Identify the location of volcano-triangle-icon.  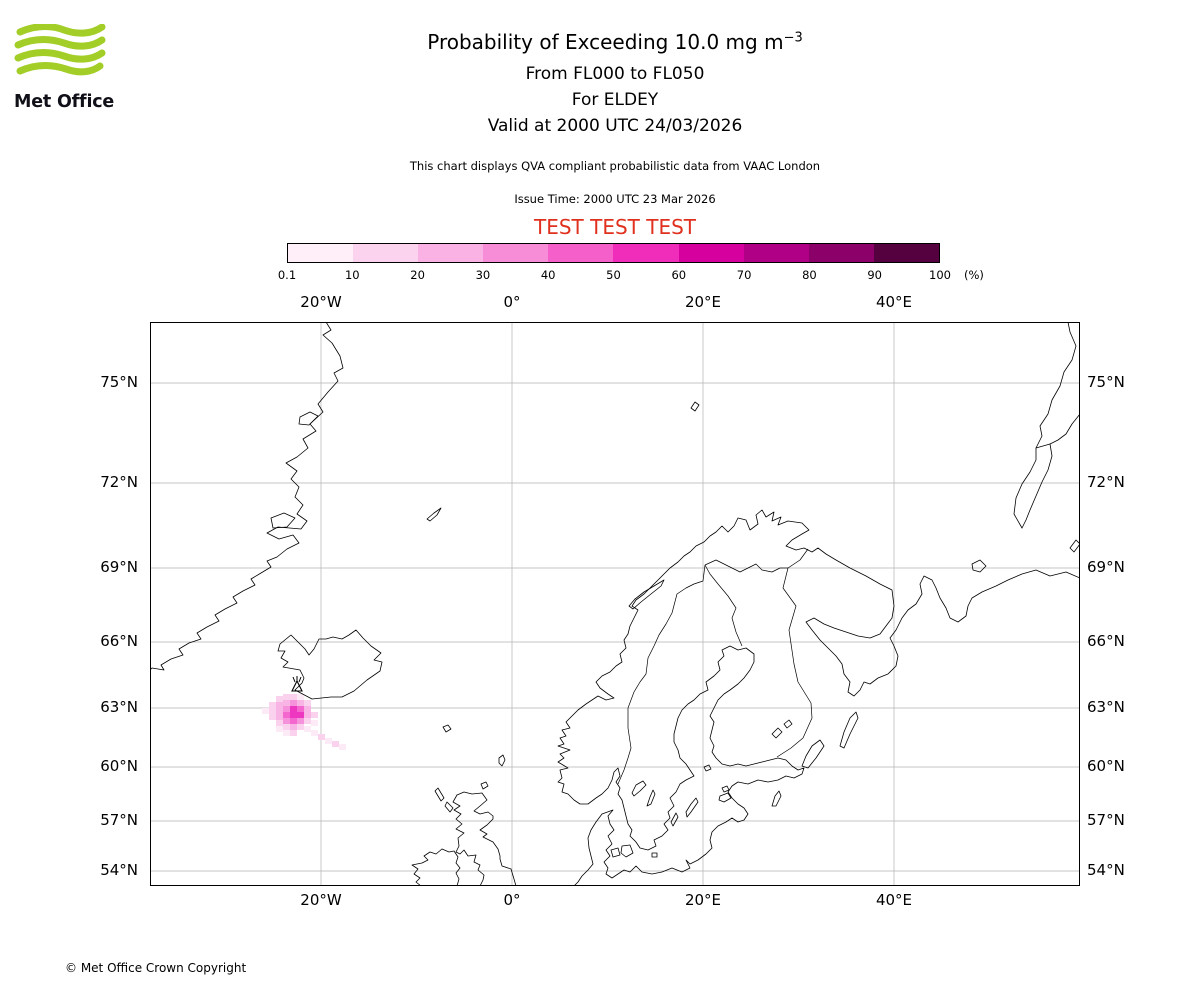
(297, 685).